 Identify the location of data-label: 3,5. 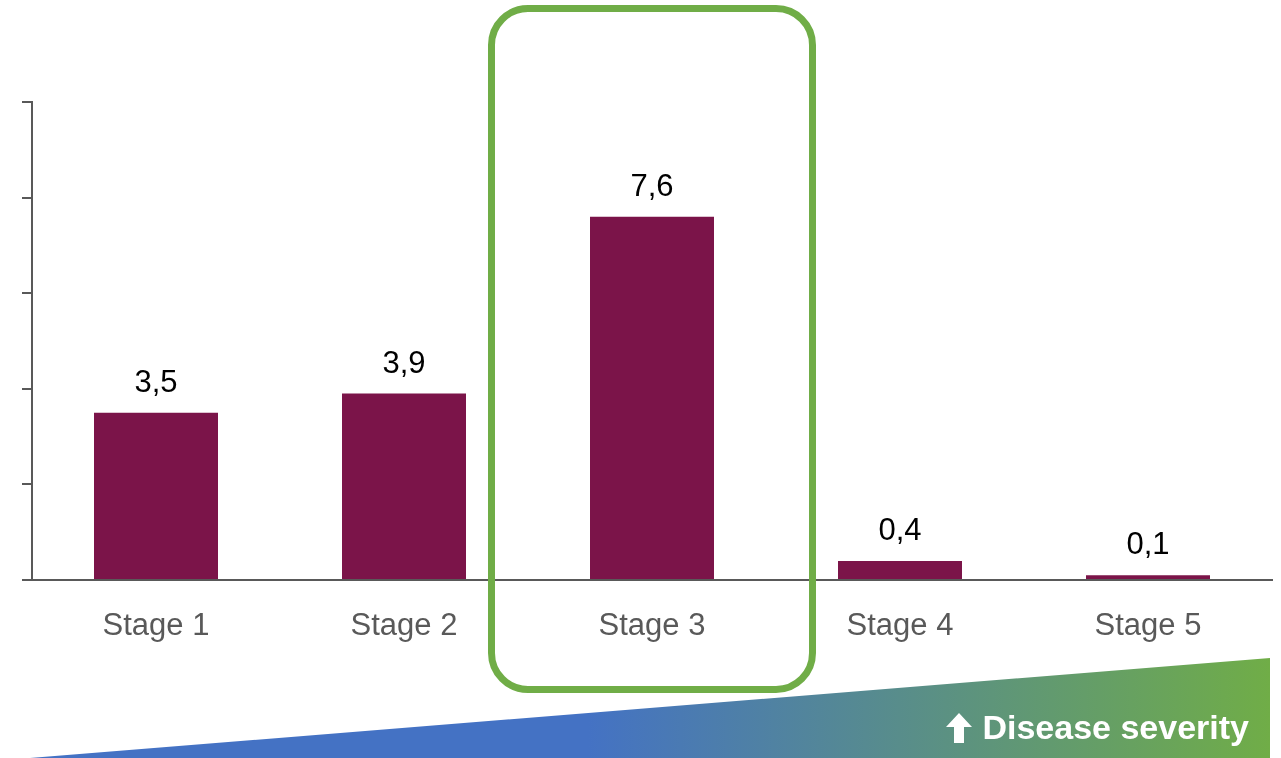
(156, 381).